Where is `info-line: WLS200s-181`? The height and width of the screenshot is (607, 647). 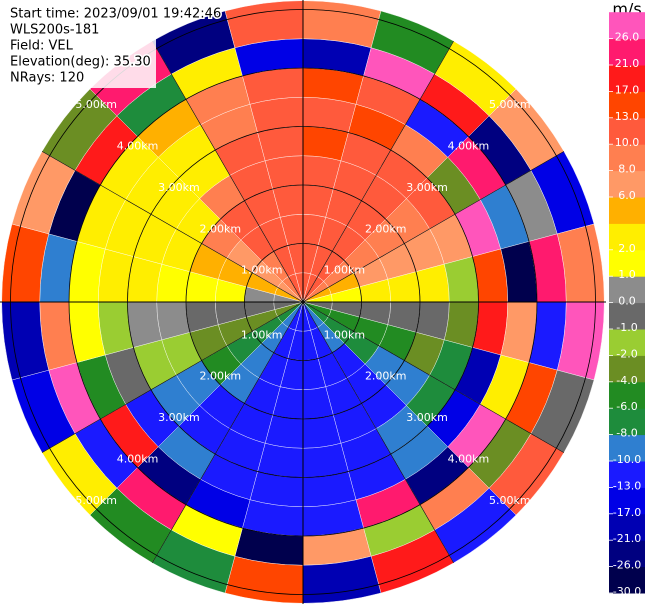 info-line: WLS200s-181 is located at coordinates (54, 30).